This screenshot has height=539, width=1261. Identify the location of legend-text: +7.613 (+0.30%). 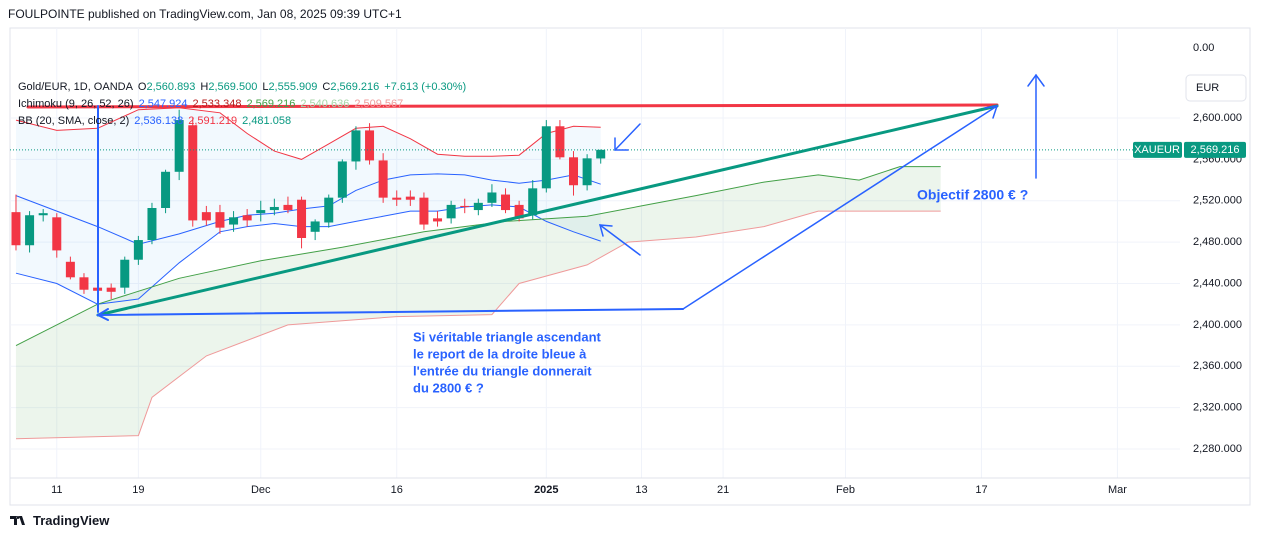
(425, 87).